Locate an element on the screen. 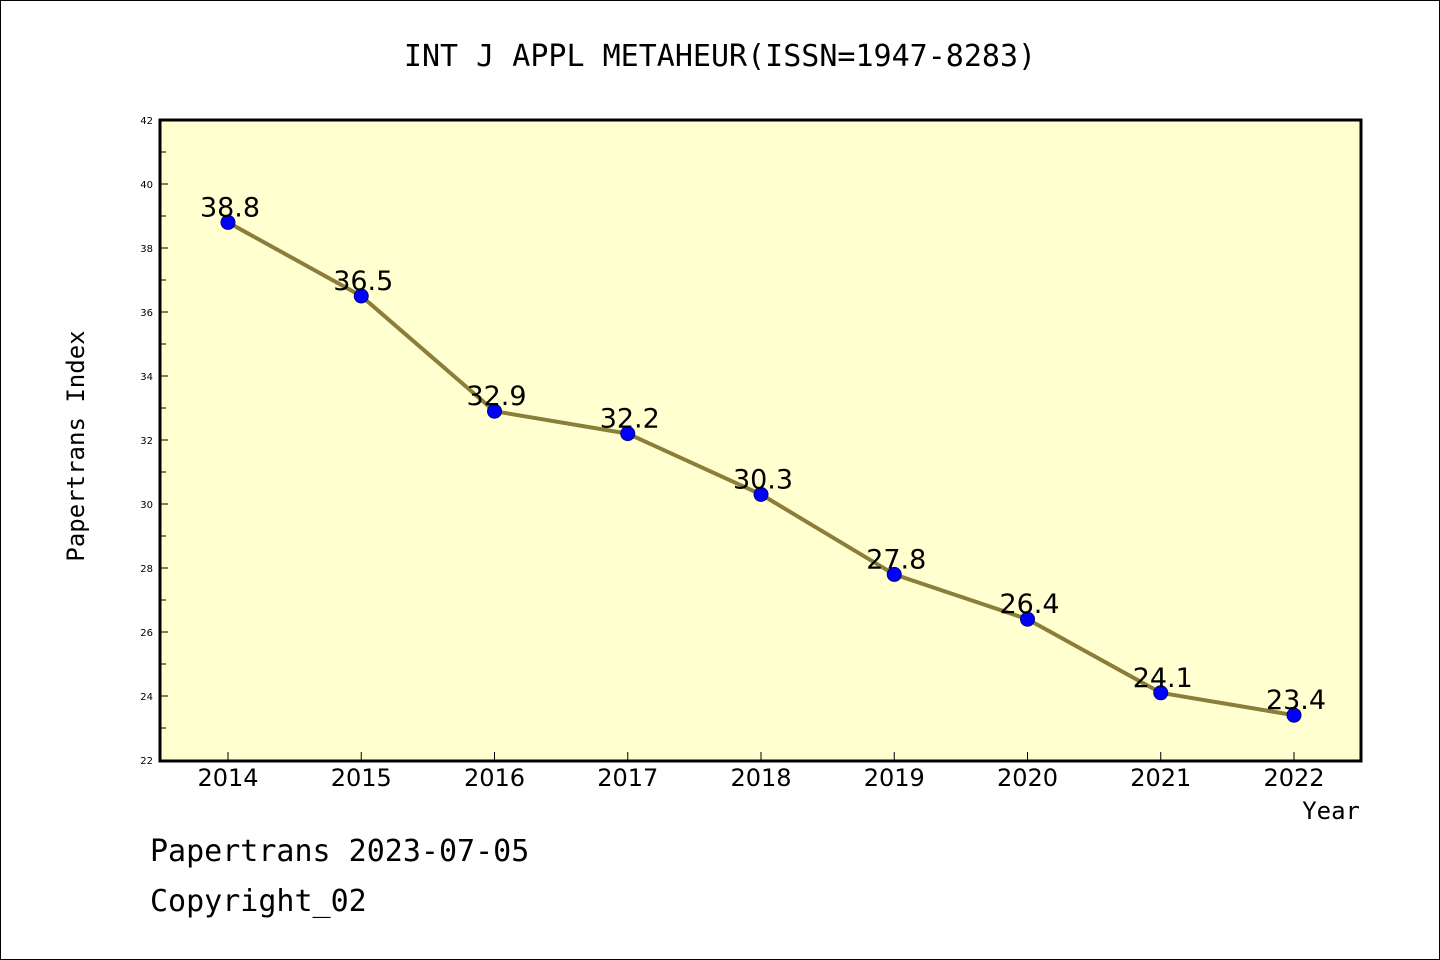 The width and height of the screenshot is (1440, 960). x-tick-label: 2016 is located at coordinates (494, 778).